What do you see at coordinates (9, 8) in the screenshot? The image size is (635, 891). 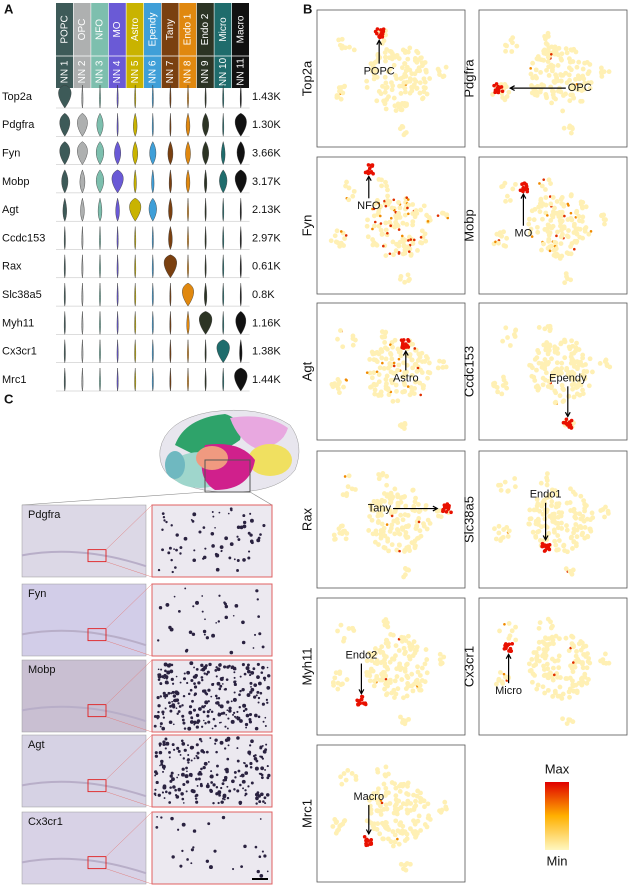 I see `panel-label: A` at bounding box center [9, 8].